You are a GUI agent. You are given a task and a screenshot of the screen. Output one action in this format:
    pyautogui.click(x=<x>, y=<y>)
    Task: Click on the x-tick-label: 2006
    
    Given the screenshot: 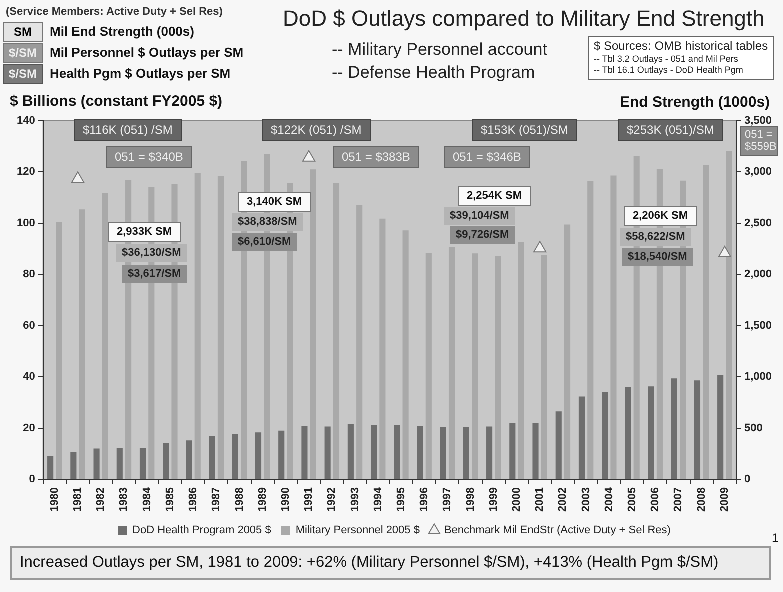 What is the action you would take?
    pyautogui.click(x=656, y=500)
    